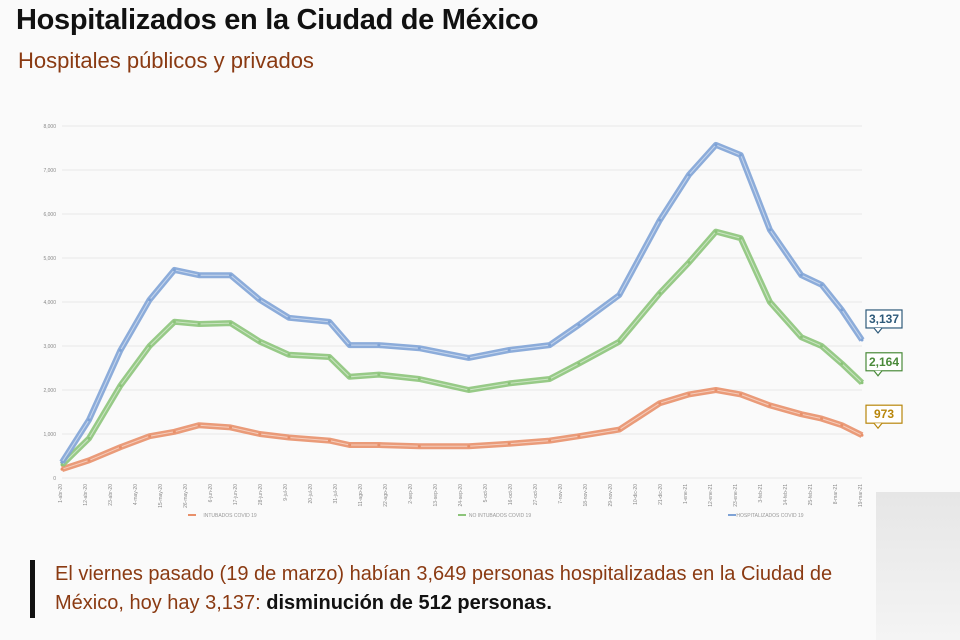 Image resolution: width=960 pixels, height=640 pixels. I want to click on caption-highlight: disminución de 512 personas., so click(409, 603).